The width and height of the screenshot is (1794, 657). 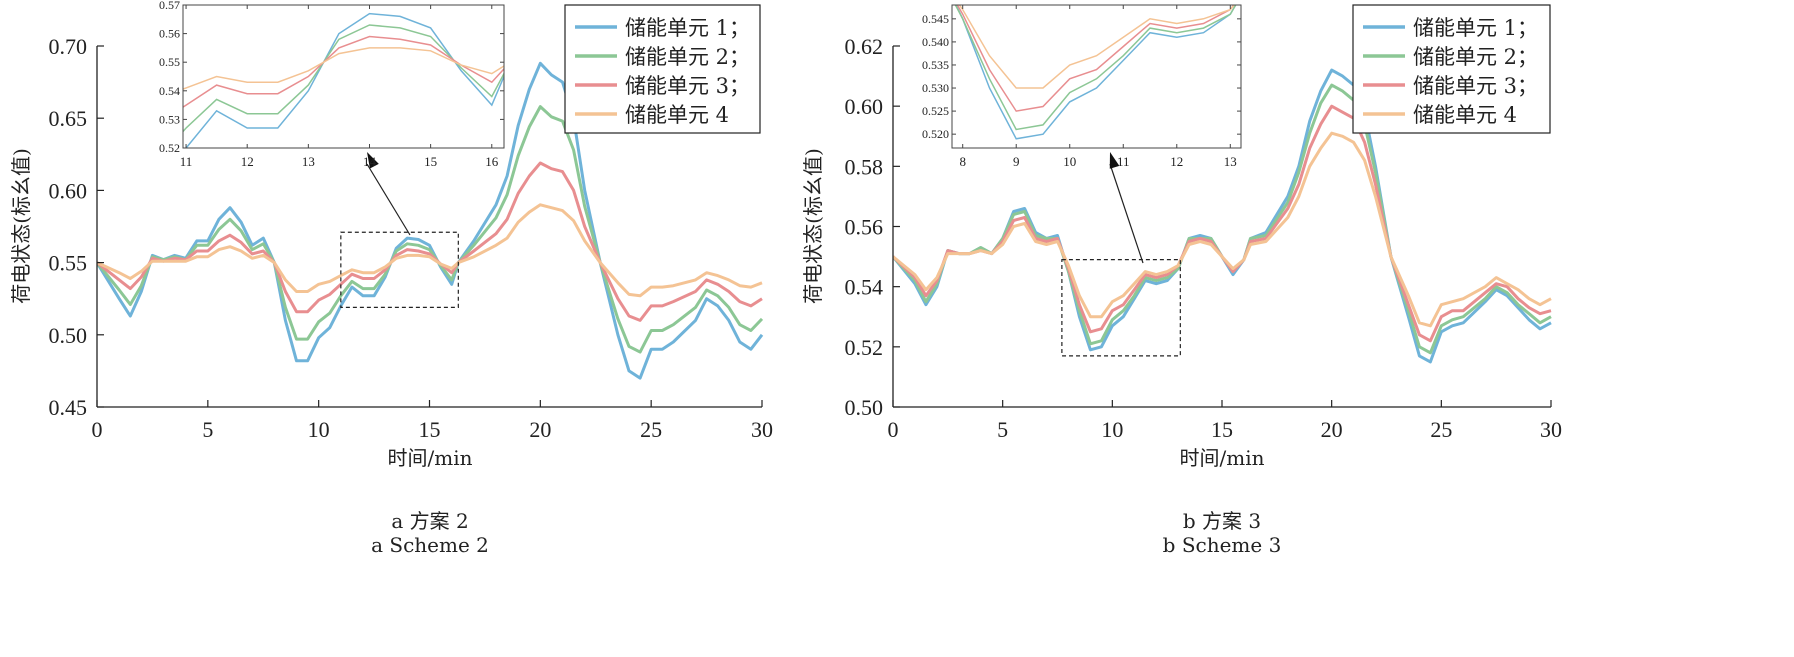 I want to click on inset-chart: 11 12 13 14 15 16 0.52 0.53 0.54 0.55 0.56 0.57, so click(x=332, y=84).